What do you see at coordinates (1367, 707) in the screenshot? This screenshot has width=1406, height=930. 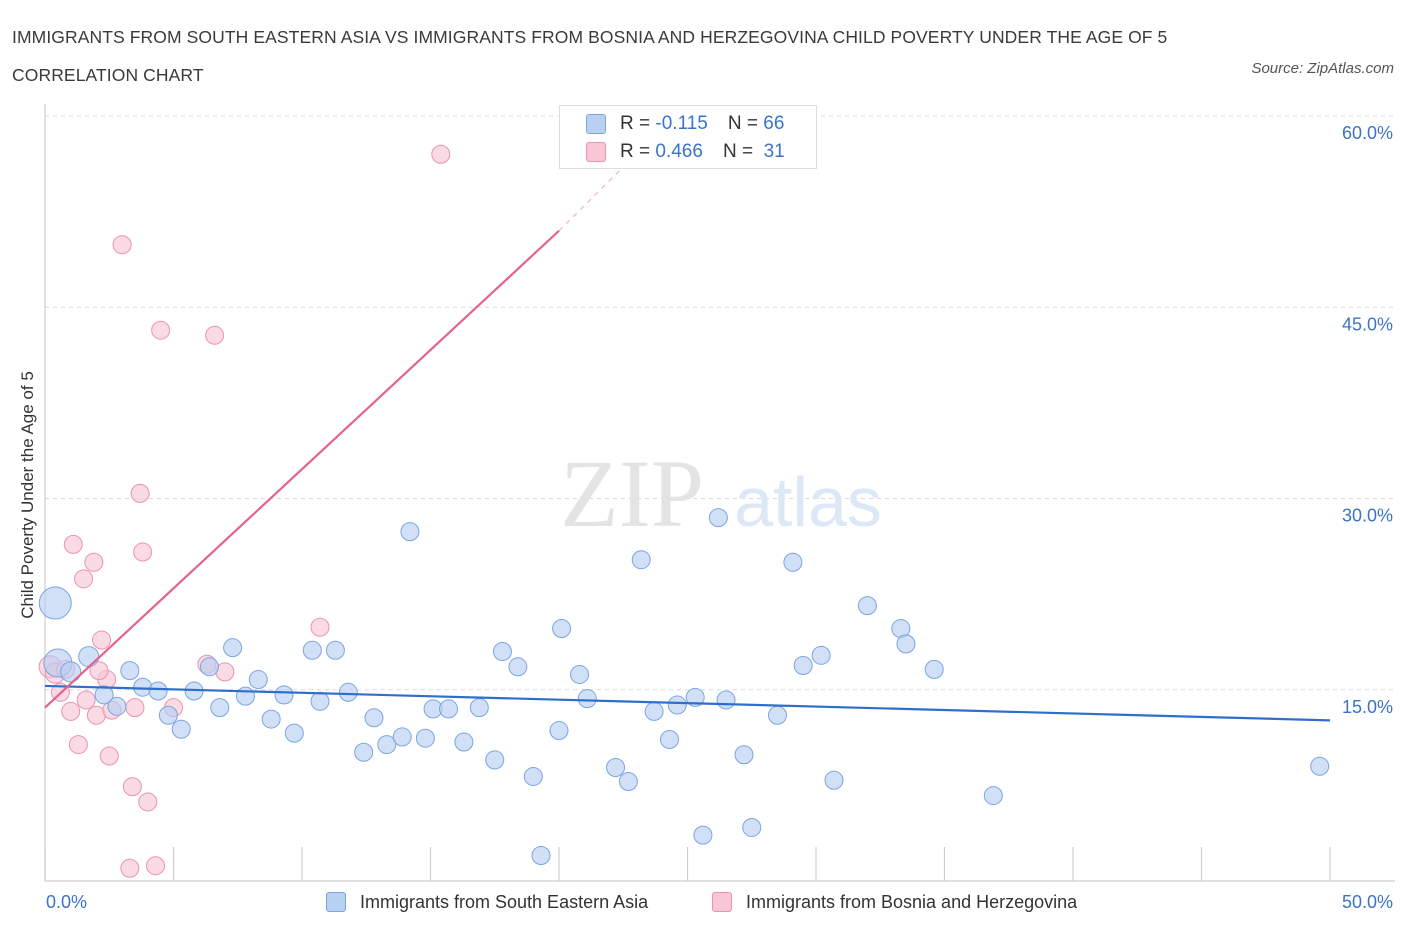 I see `y-tick-label: 15.0%` at bounding box center [1367, 707].